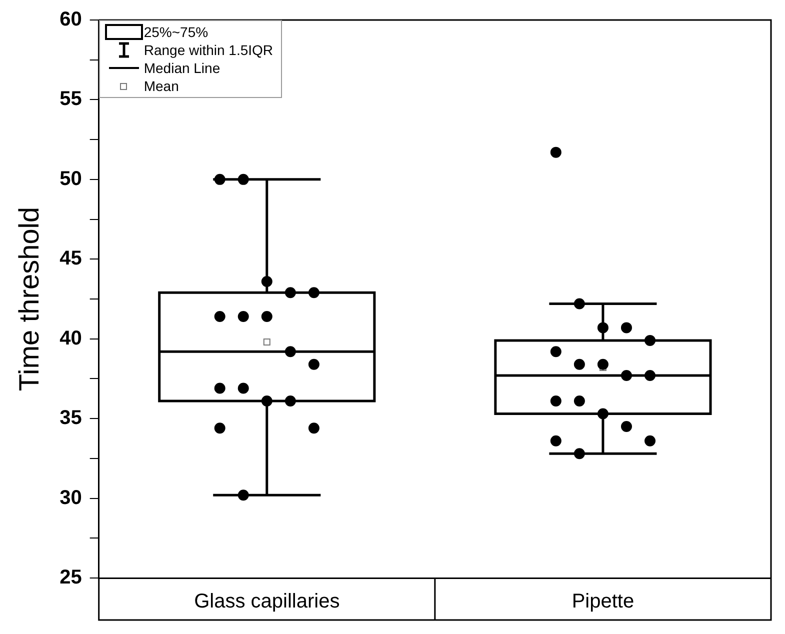 This screenshot has width=785, height=634. I want to click on annotation: 25%~75%, so click(176, 32).